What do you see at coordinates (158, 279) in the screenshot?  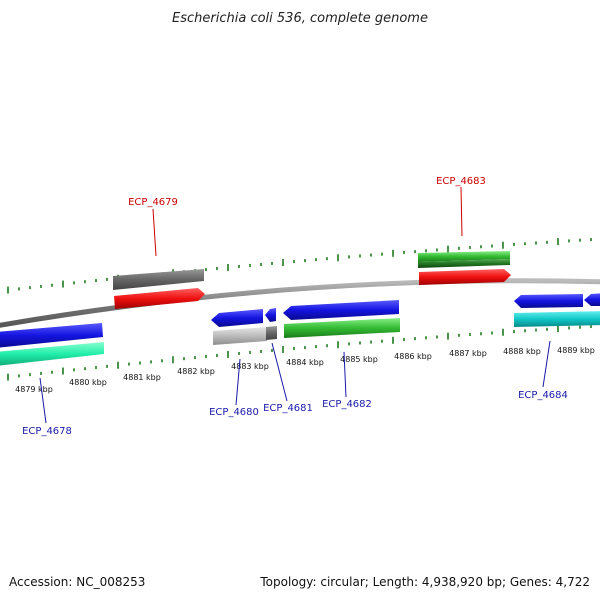 I see `feature-ecp-4679-gray` at bounding box center [158, 279].